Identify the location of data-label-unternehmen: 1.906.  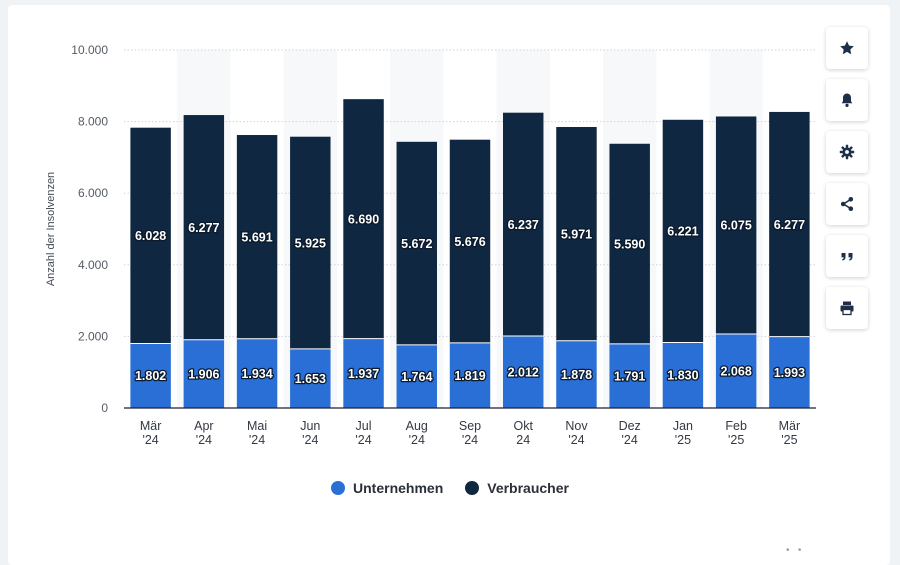
(203, 374).